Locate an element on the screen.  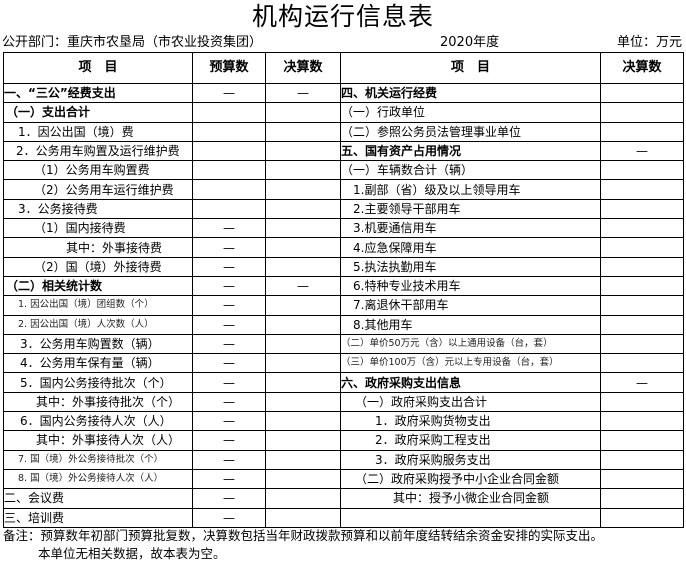
table-row: 一、“三公”经费支出 — — 四、机关运行经费 is located at coordinates (343, 93).